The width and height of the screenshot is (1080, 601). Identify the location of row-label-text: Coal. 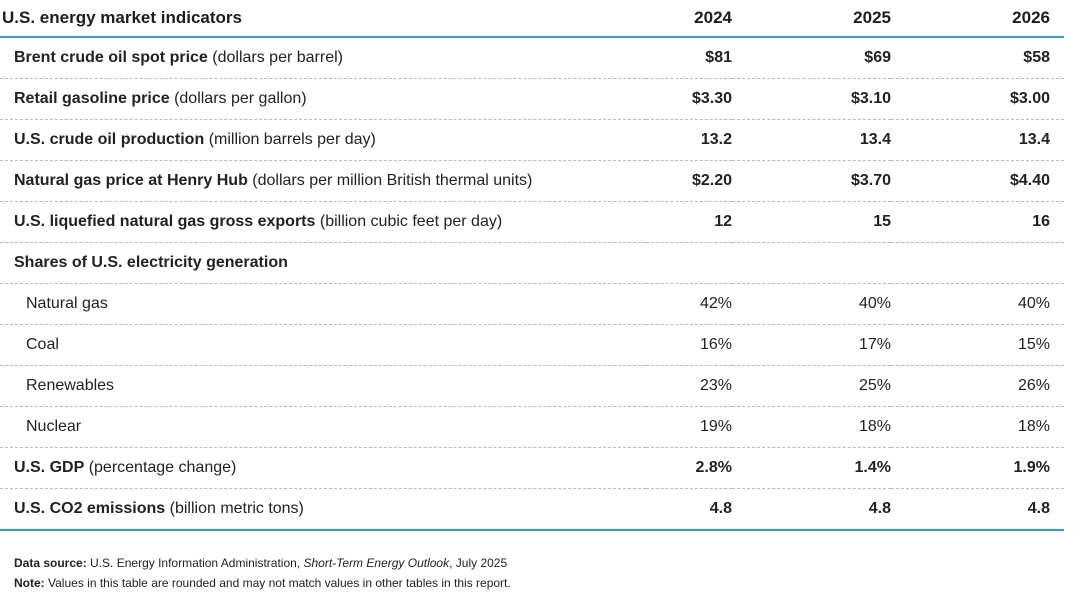
(42, 344).